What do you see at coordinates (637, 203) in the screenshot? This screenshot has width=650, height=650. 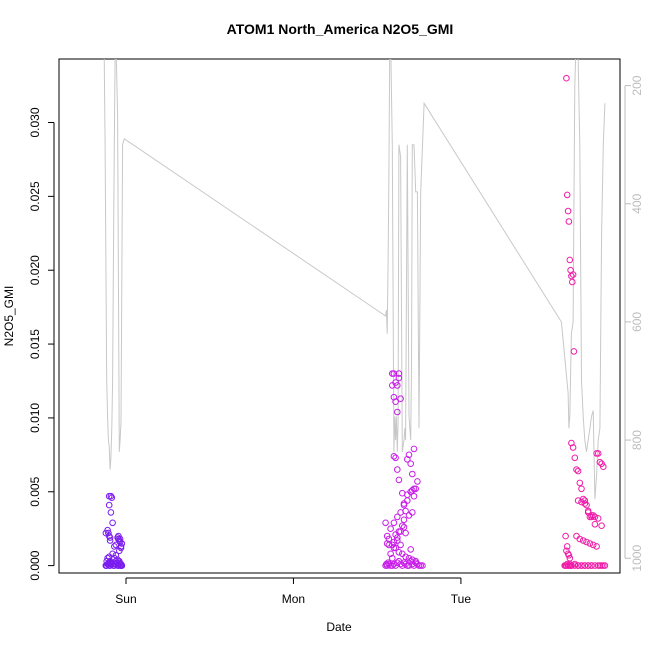 I see `y2-tick-label: 400` at bounding box center [637, 203].